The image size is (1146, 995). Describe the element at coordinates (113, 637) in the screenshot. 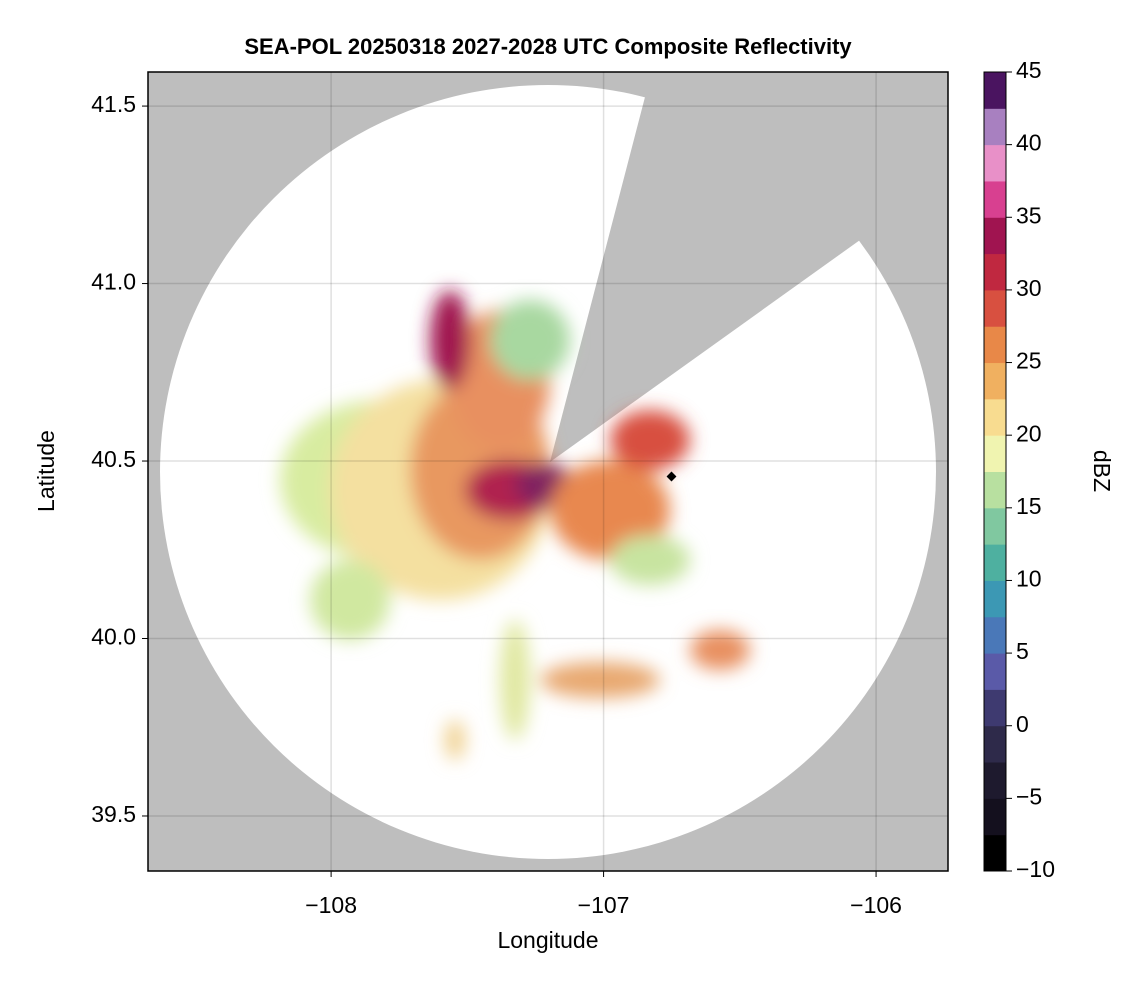

I see `y-tick-label: 40.0` at that location.